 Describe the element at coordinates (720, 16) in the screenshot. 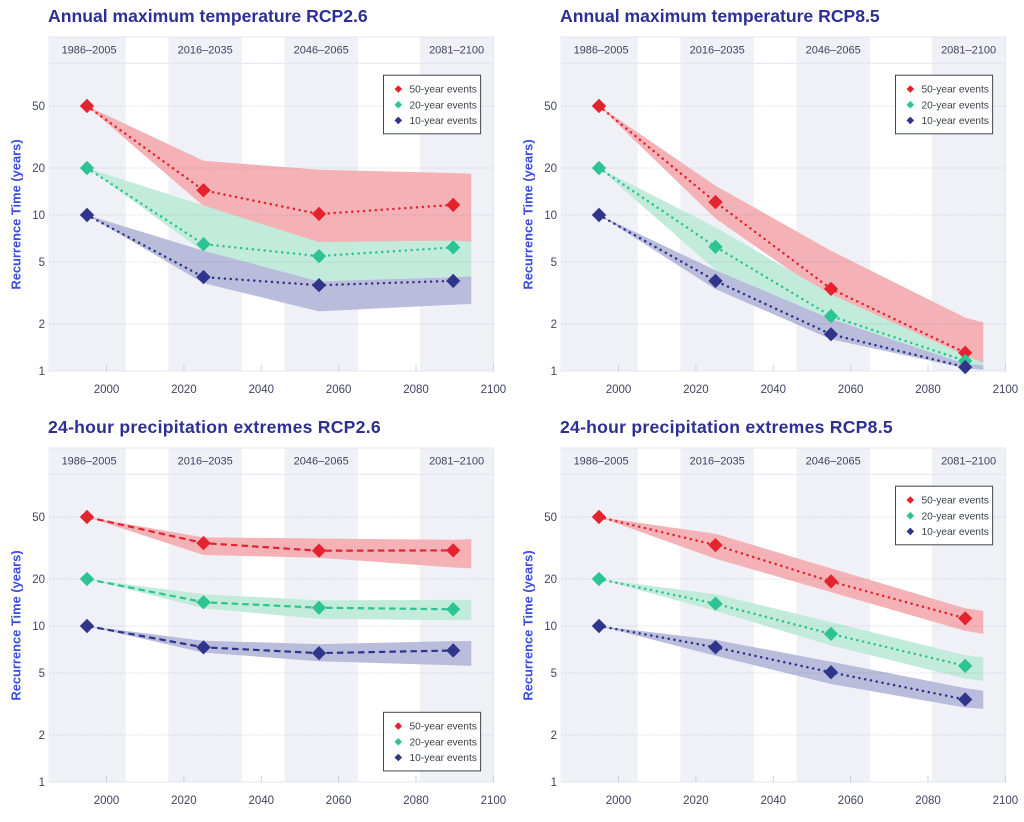

I see `svg-text:Annual maximum temperature RCP: Annual maximum temperature RCP8.5` at that location.